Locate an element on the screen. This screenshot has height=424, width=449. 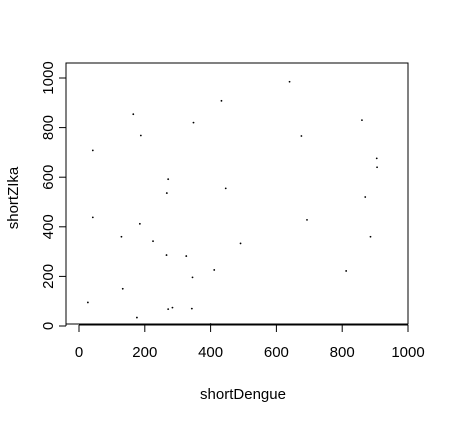
y-tick-label: 200 is located at coordinates (48, 276).